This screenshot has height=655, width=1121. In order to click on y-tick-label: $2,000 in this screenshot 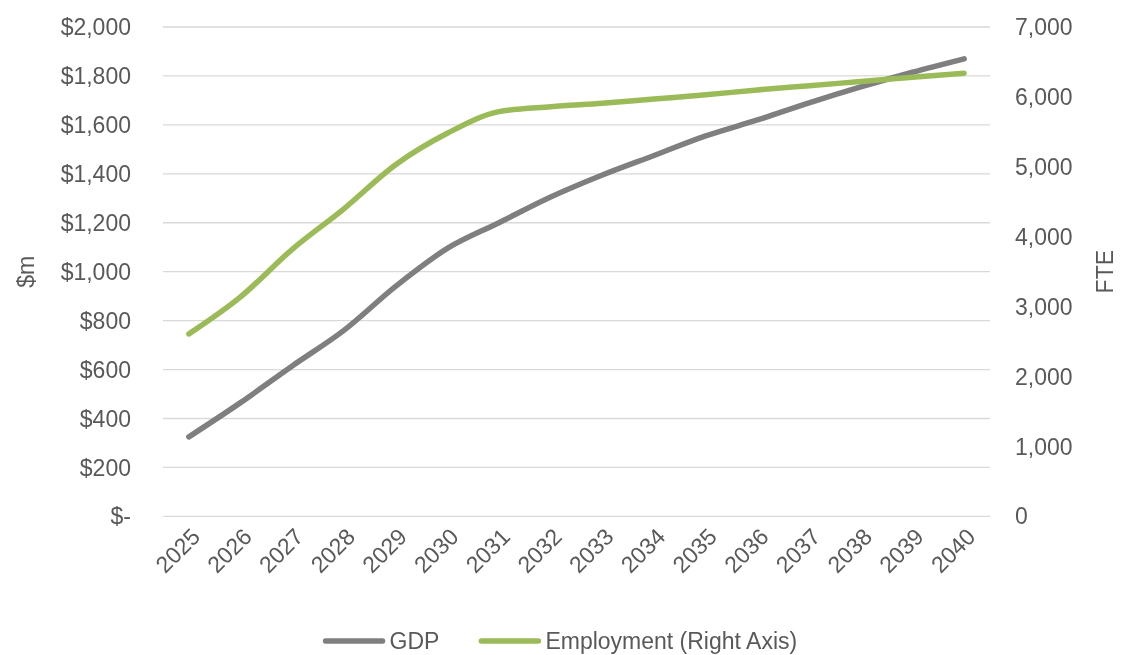, I will do `click(95, 27)`.